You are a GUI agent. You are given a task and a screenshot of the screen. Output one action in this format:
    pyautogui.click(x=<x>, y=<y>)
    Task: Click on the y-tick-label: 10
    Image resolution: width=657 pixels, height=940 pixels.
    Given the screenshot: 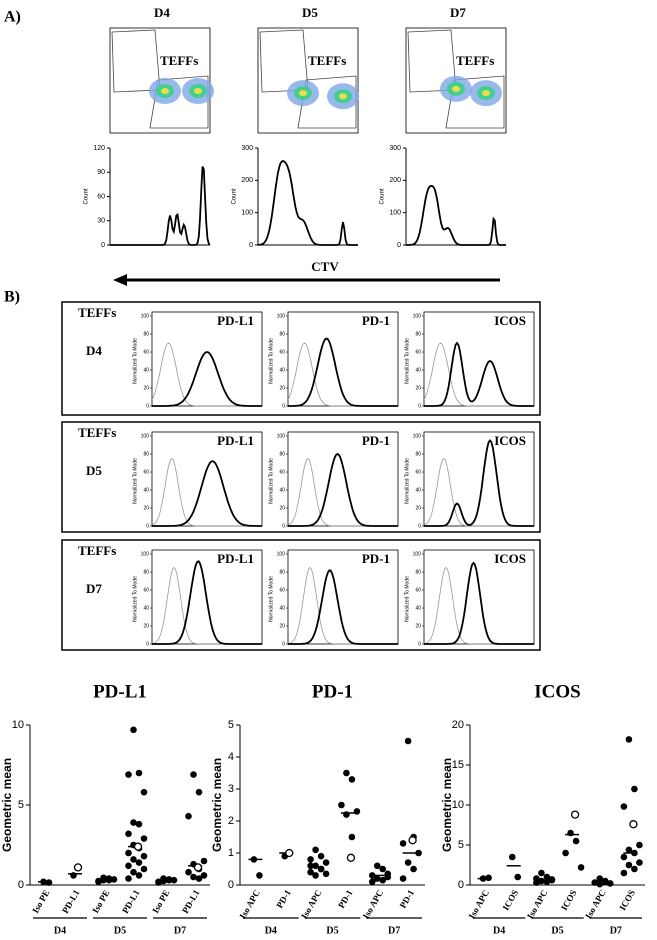 What is the action you would take?
    pyautogui.click(x=18, y=725)
    